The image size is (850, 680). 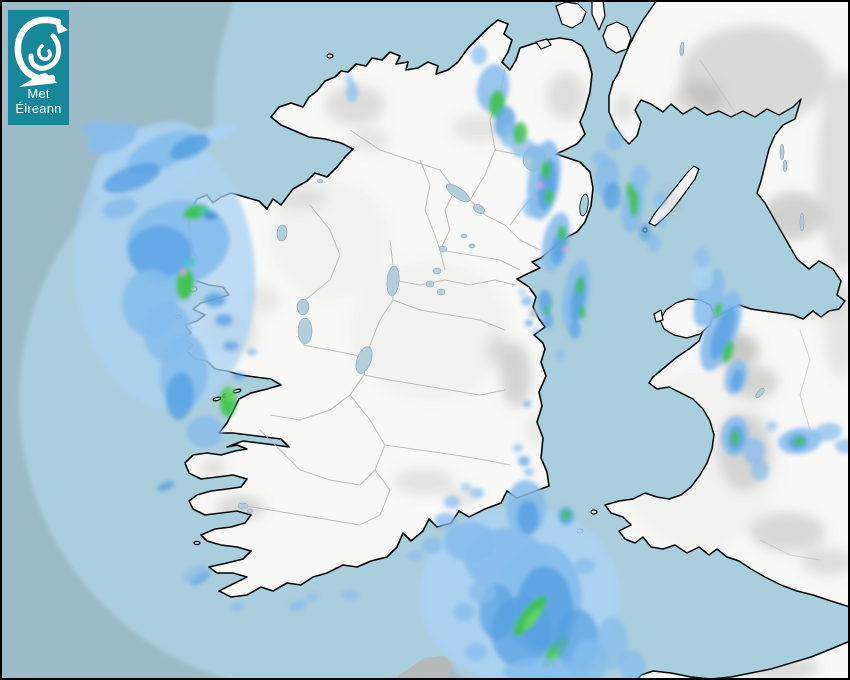 What do you see at coordinates (543, 44) in the screenshot?
I see `island-rathlin` at bounding box center [543, 44].